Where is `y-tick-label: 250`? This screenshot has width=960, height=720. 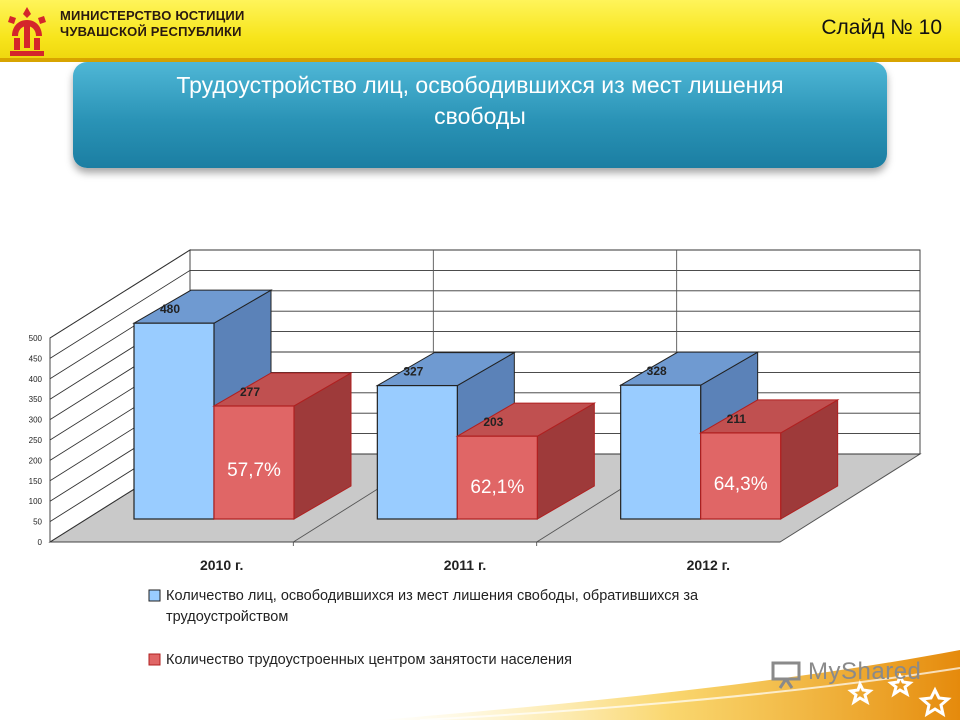
y-tick-label: 250 is located at coordinates (36, 440).